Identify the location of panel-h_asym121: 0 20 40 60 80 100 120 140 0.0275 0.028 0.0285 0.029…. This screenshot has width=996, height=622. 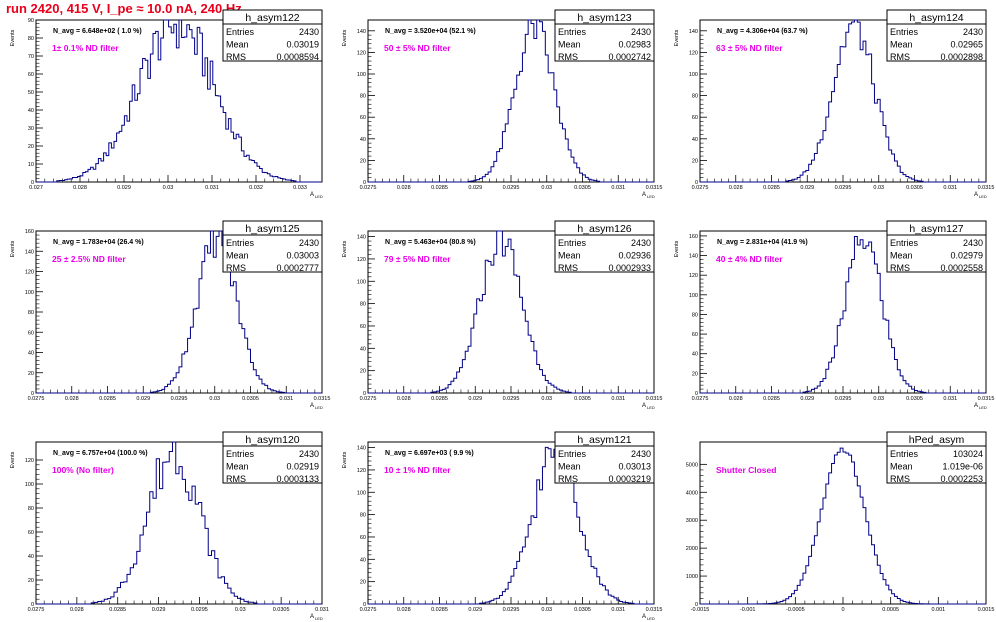
(502, 526).